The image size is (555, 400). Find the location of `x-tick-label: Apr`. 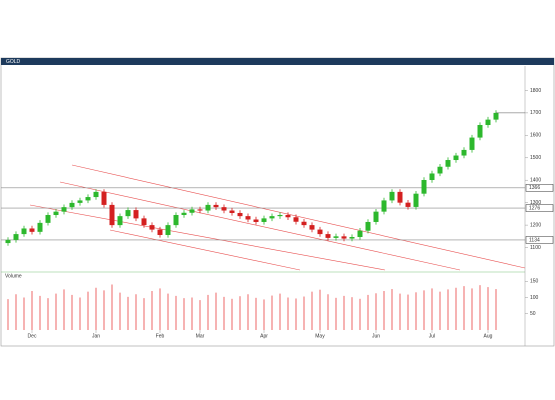

x-tick-label: Apr is located at coordinates (264, 336).